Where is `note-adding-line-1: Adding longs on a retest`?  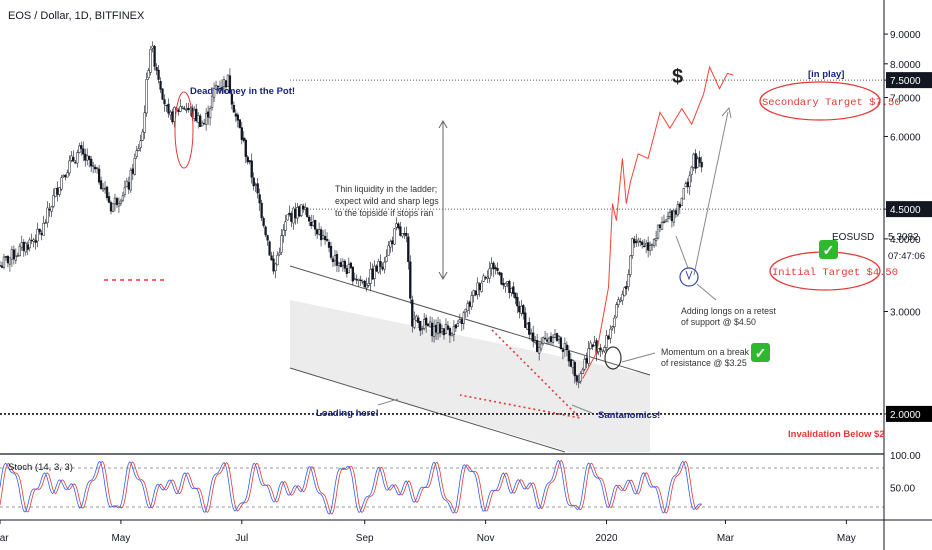 note-adding-line-1: Adding longs on a retest is located at coordinates (728, 311).